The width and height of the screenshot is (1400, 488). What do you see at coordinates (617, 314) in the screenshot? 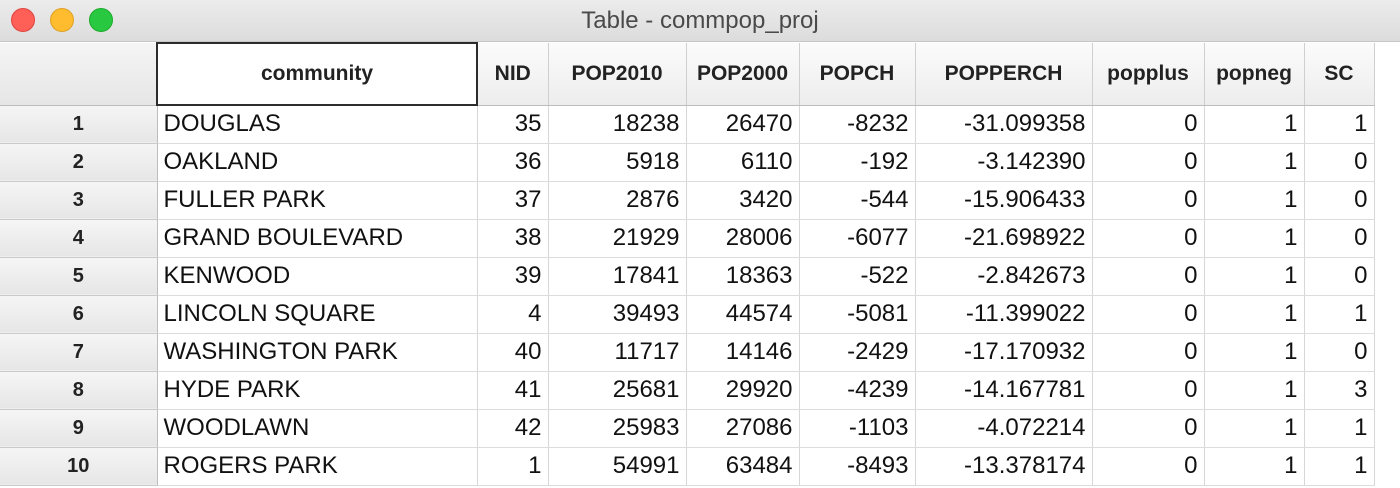
I see `cell-pop2010: 39493` at bounding box center [617, 314].